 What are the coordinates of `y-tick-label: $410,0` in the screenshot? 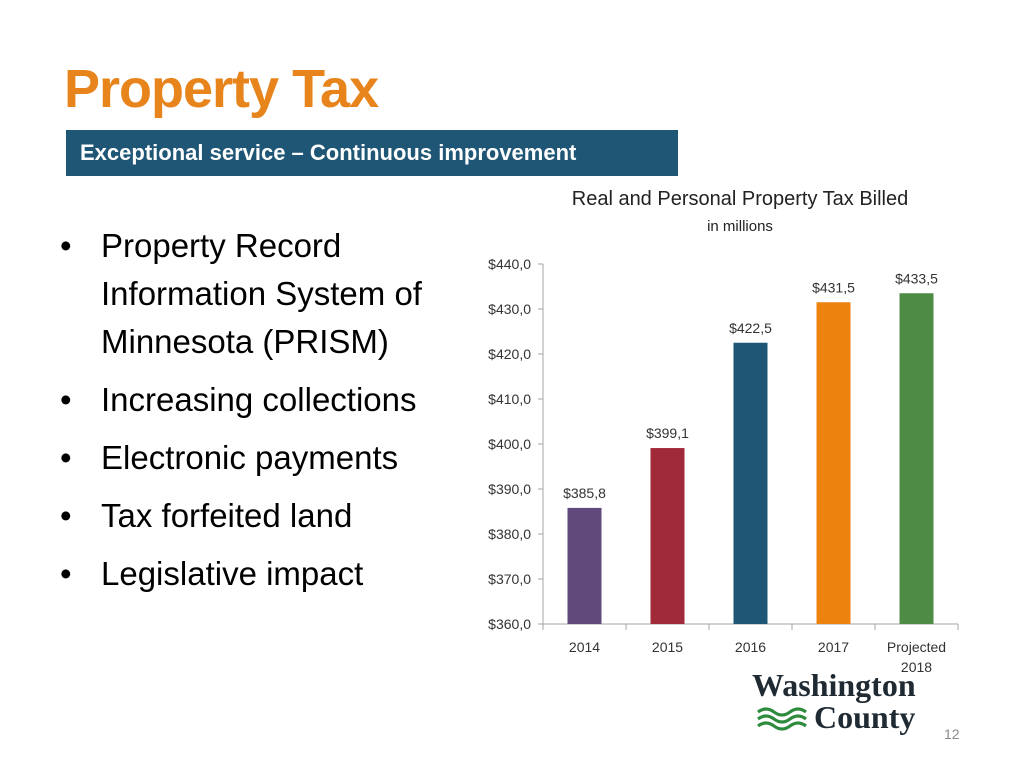 It's located at (509, 399).